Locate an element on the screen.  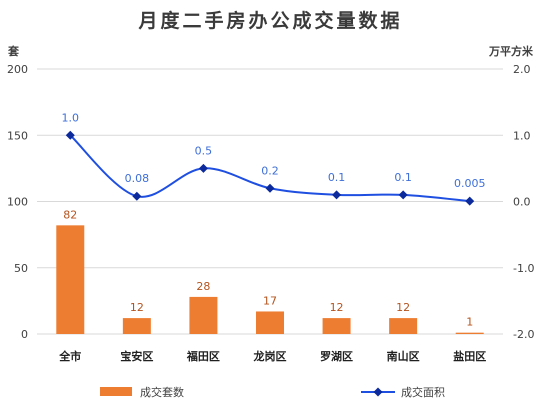
legend: 成交套数 成交面积 is located at coordinates (272, 392).